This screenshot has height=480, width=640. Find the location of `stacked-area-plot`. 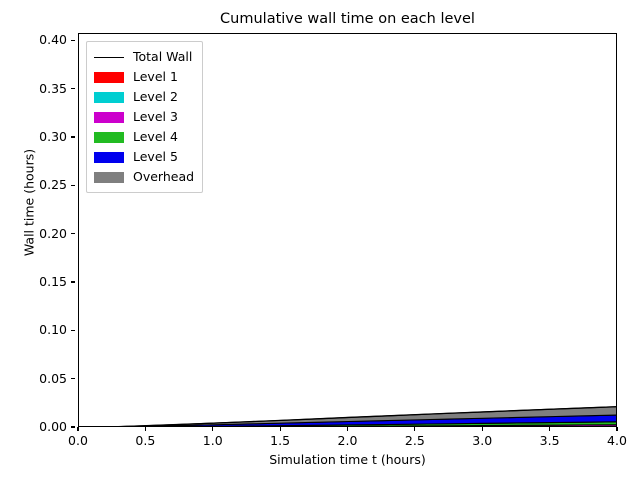

stacked-area-plot is located at coordinates (367, 416).